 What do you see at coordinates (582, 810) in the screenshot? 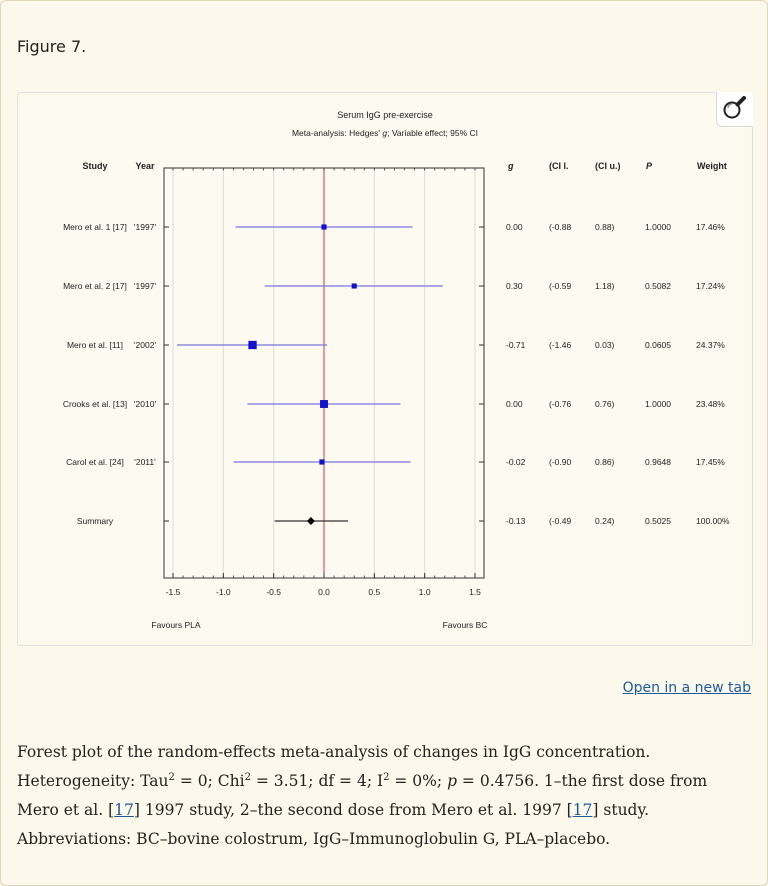
I see `reference-link-17-second: 17` at bounding box center [582, 810].